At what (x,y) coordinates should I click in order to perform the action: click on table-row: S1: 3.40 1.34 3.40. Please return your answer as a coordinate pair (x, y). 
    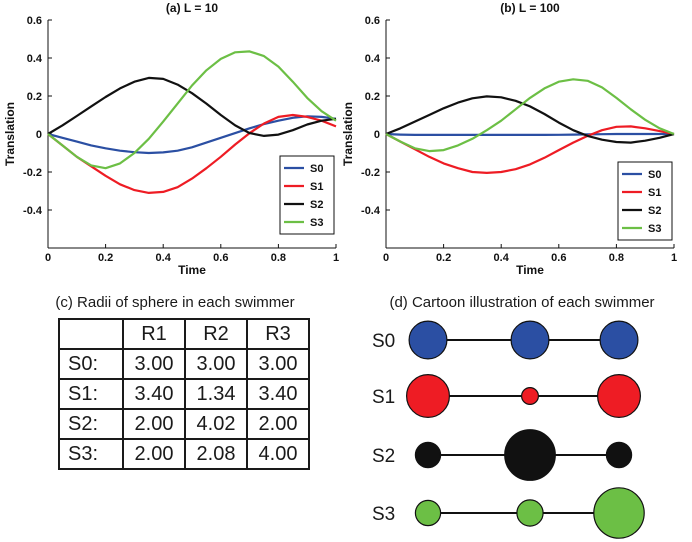
    Looking at the image, I should click on (184, 394).